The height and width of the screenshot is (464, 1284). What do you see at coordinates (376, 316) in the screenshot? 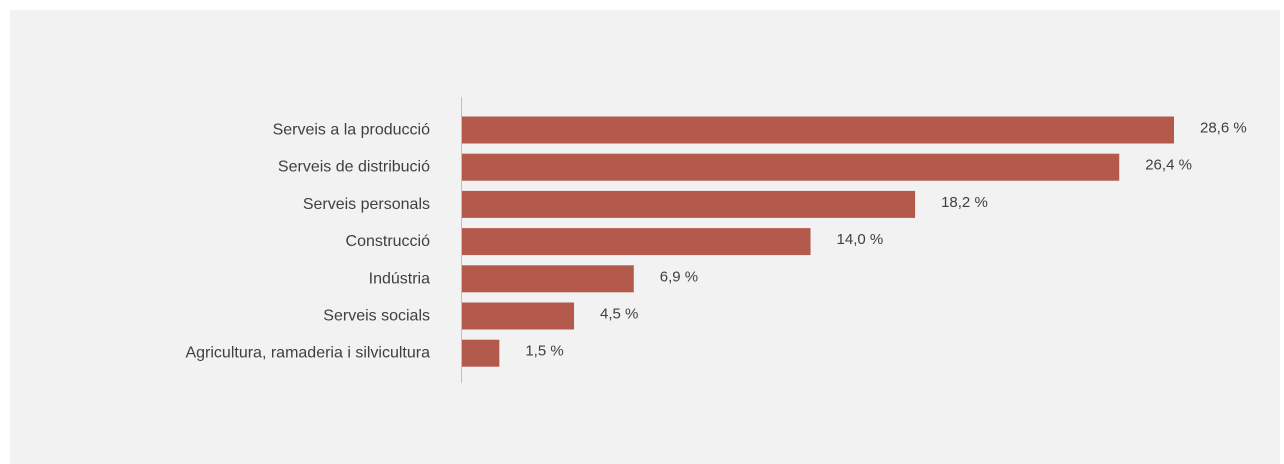
I see `category-label: Serveis socials` at bounding box center [376, 316].